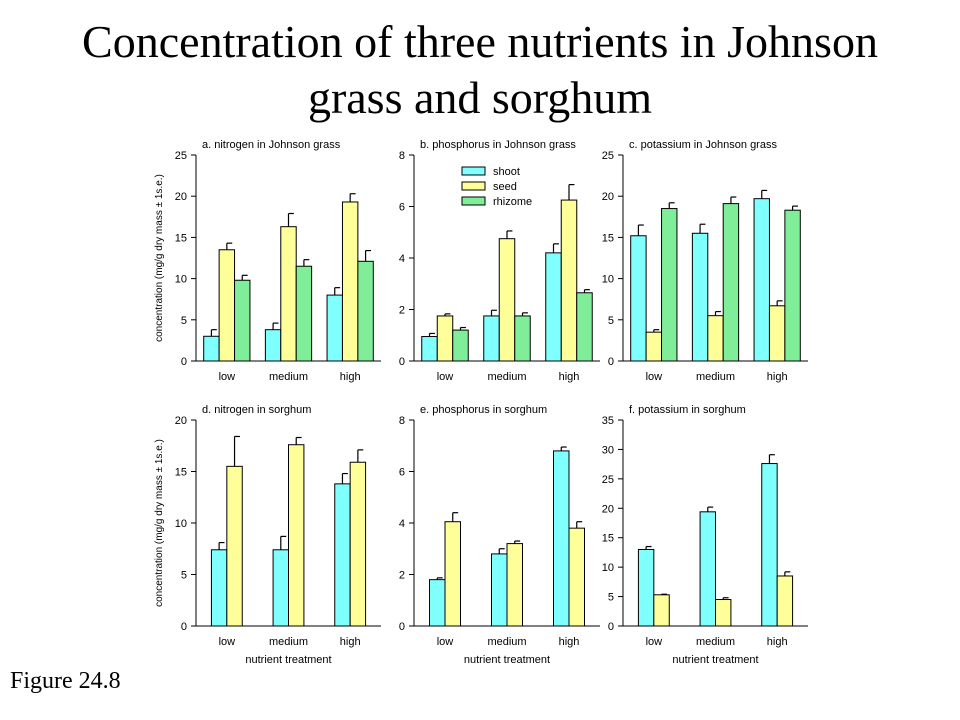 Image resolution: width=960 pixels, height=720 pixels. Describe the element at coordinates (608, 238) in the screenshot. I see `panel-c-y-tick-label: 15` at that location.